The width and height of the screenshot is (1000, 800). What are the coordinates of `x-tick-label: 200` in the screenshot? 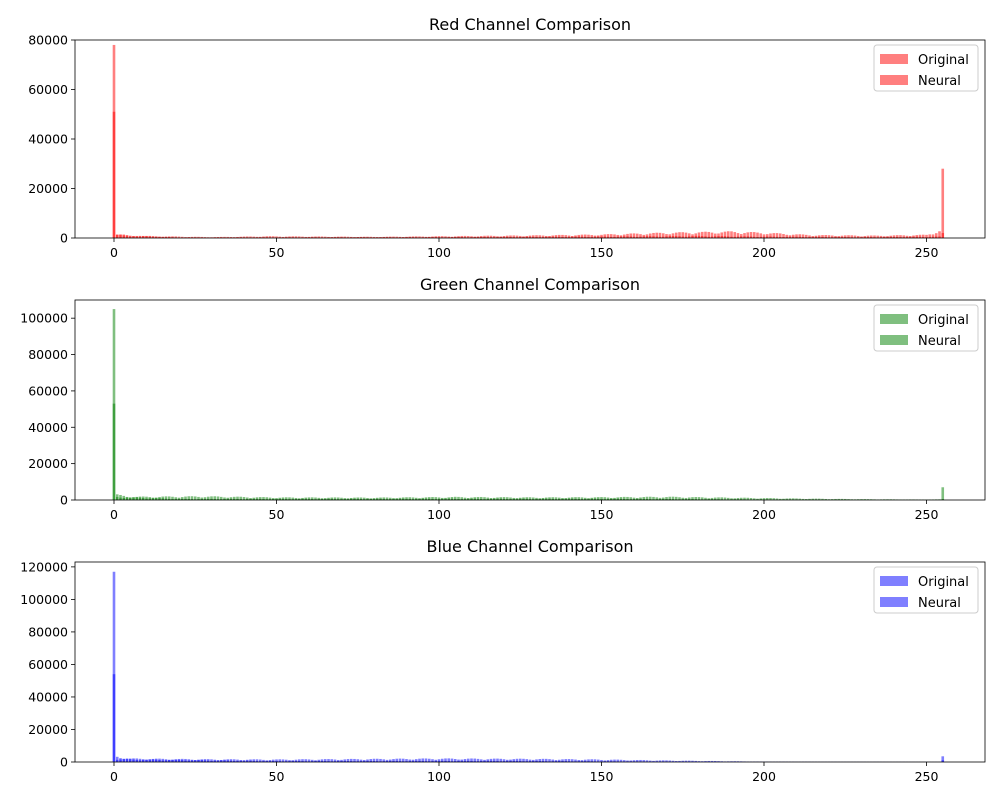 It's located at (764, 514).